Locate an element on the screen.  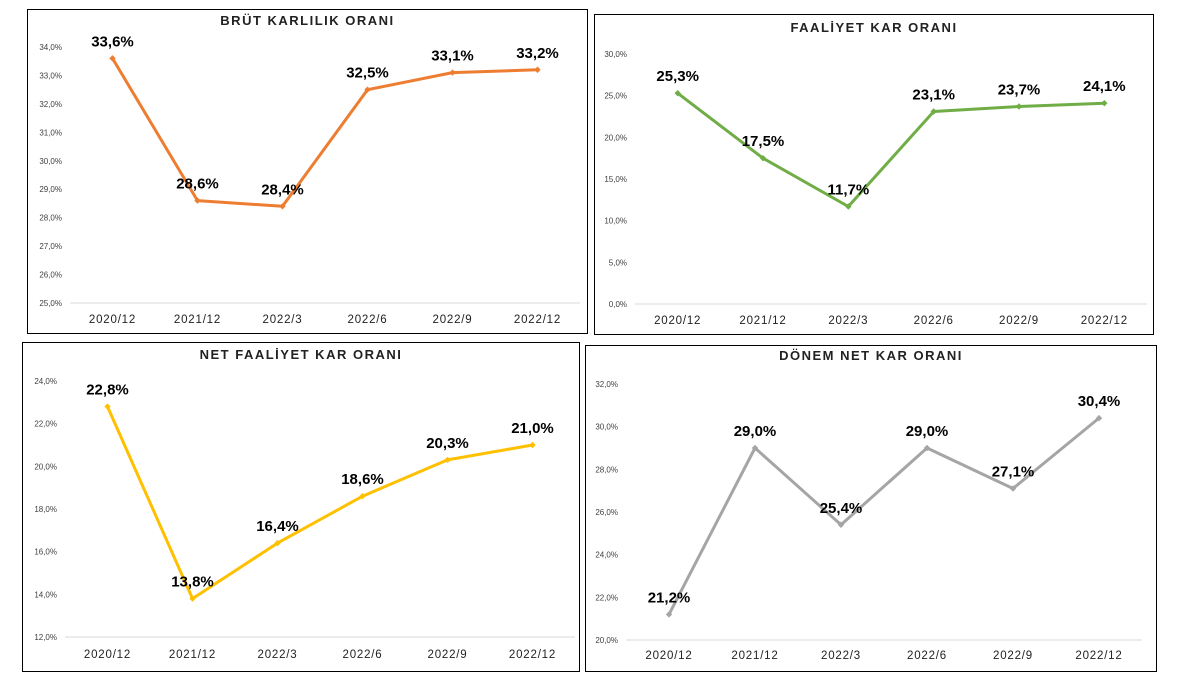
y-tick-label: 15,0% is located at coordinates (615, 179).